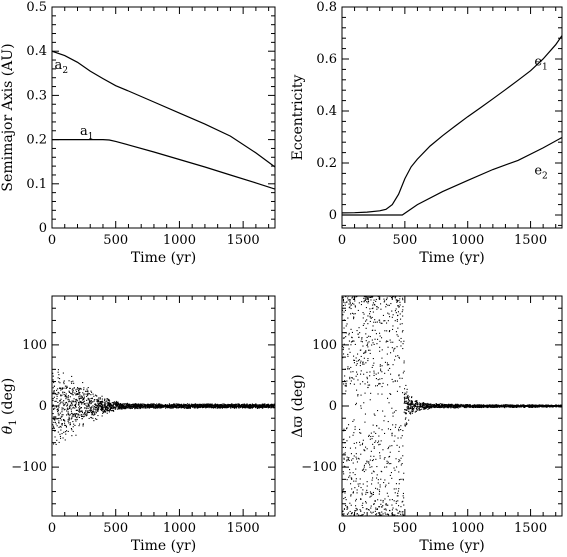 The image size is (567, 557). What do you see at coordinates (8, 117) in the screenshot?
I see `y-axis-title: Semimajor Axis (AU)` at bounding box center [8, 117].